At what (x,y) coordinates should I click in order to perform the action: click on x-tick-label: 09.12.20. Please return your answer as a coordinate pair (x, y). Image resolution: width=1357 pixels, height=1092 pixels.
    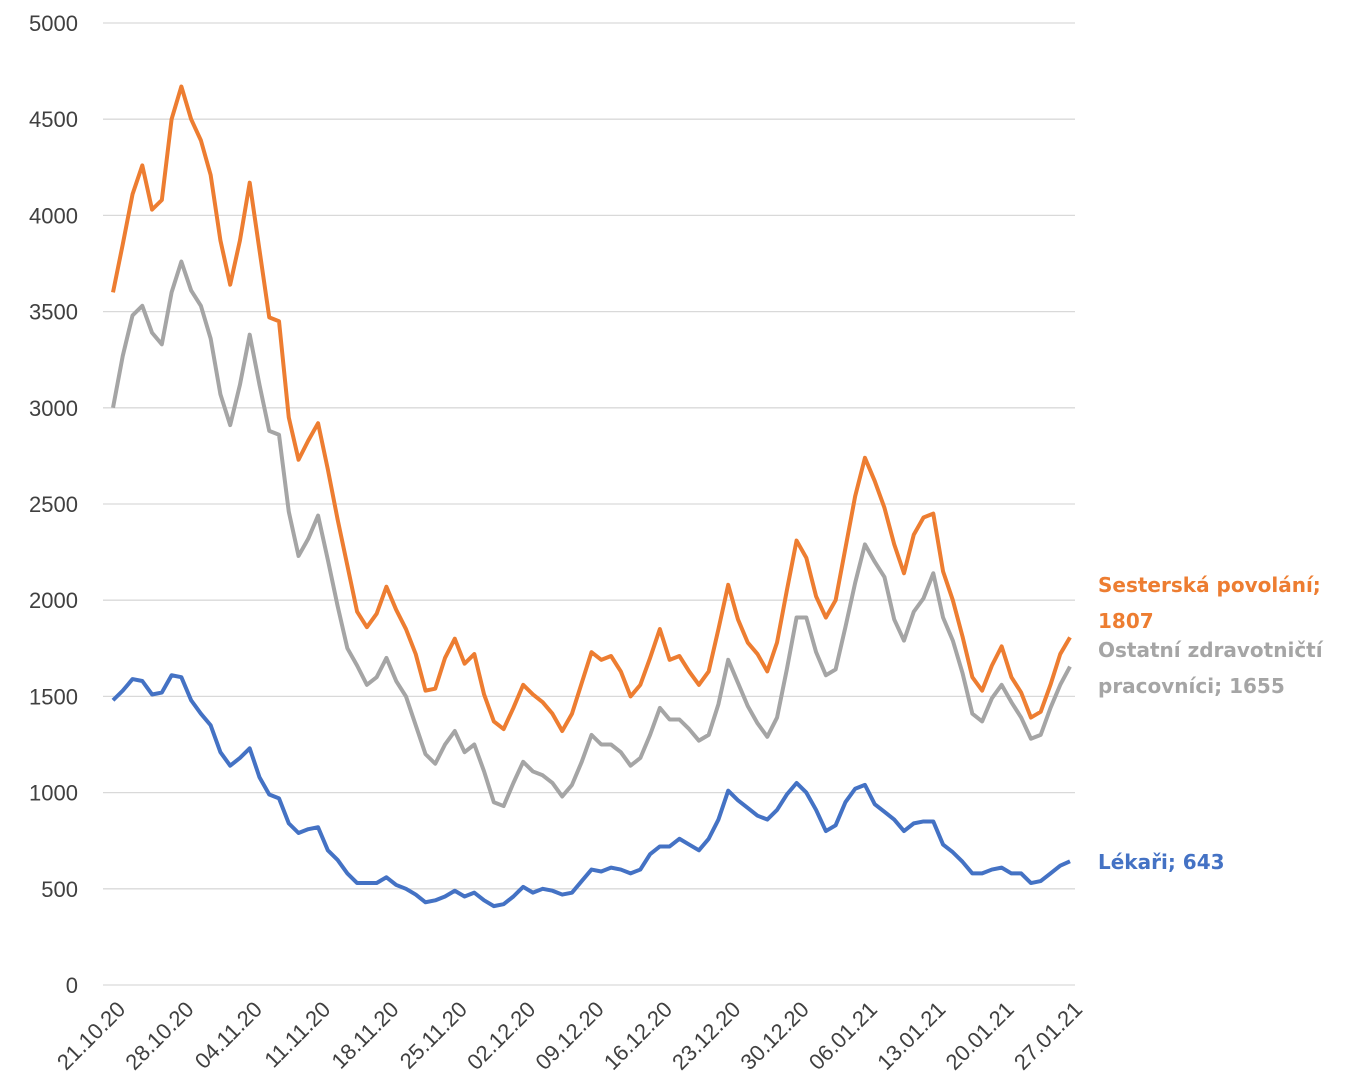
    Looking at the image, I should click on (569, 1036).